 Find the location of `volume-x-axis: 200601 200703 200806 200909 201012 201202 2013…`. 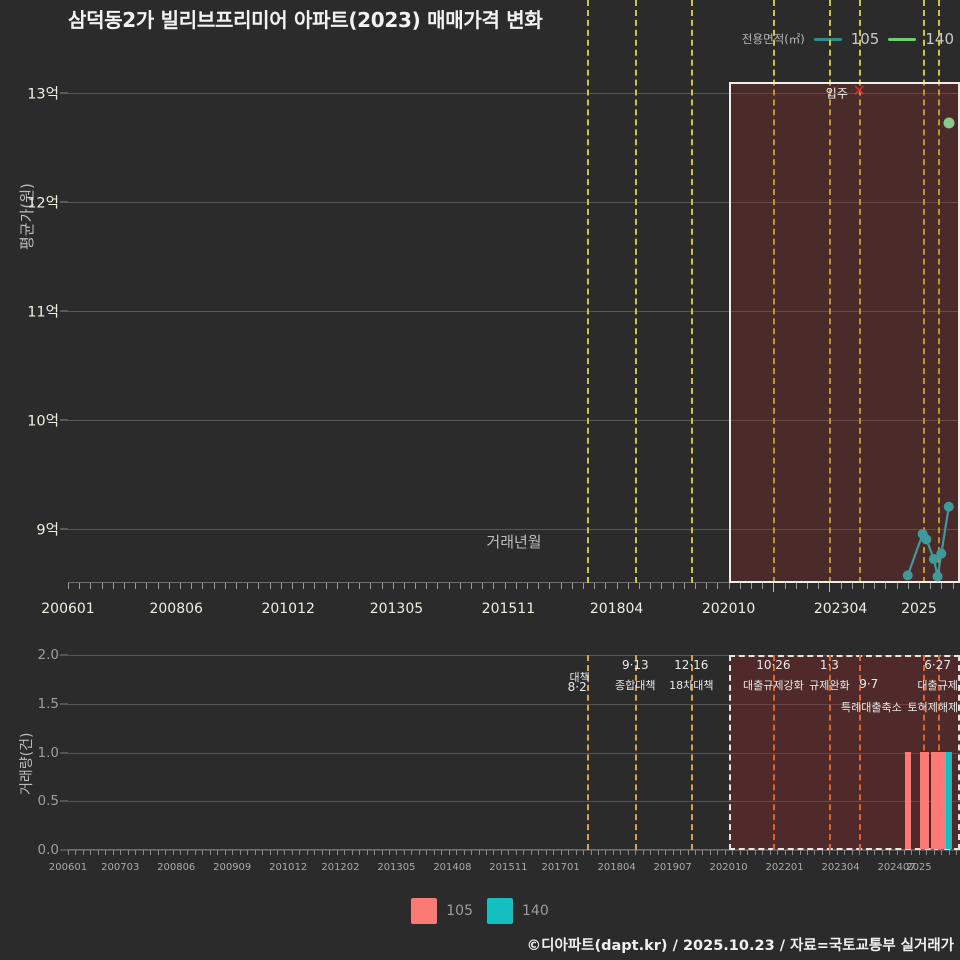

volume-x-axis: 200601 200703 200806 200909 201012 201202 2013… is located at coordinates (504, 865).